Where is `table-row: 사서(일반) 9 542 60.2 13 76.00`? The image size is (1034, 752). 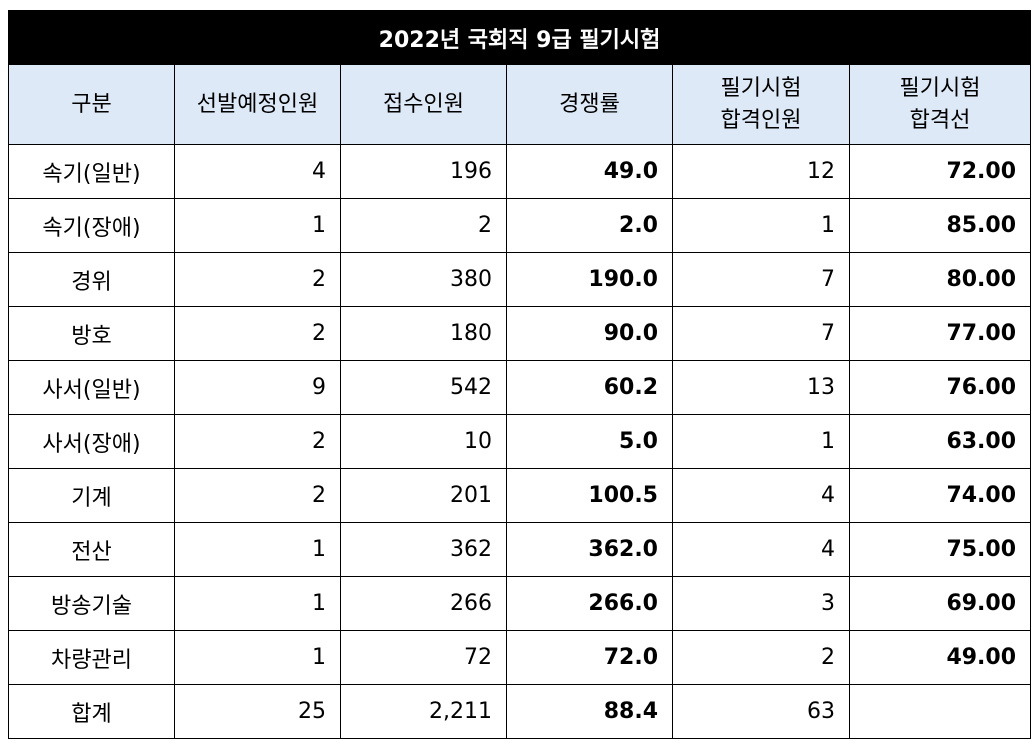 table-row: 사서(일반) 9 542 60.2 13 76.00 is located at coordinates (520, 387).